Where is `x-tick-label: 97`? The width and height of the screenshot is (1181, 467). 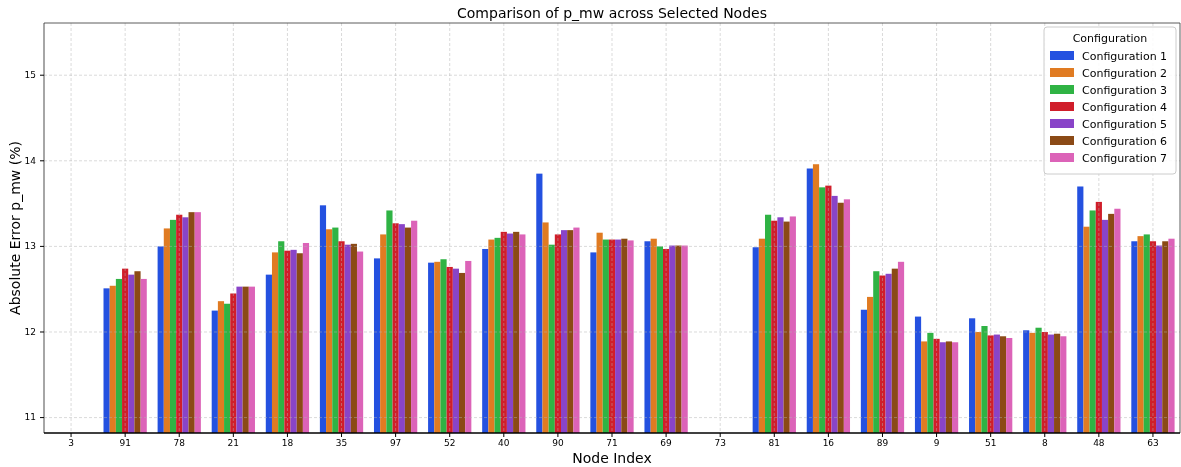
x-tick-label: 97 is located at coordinates (395, 443).